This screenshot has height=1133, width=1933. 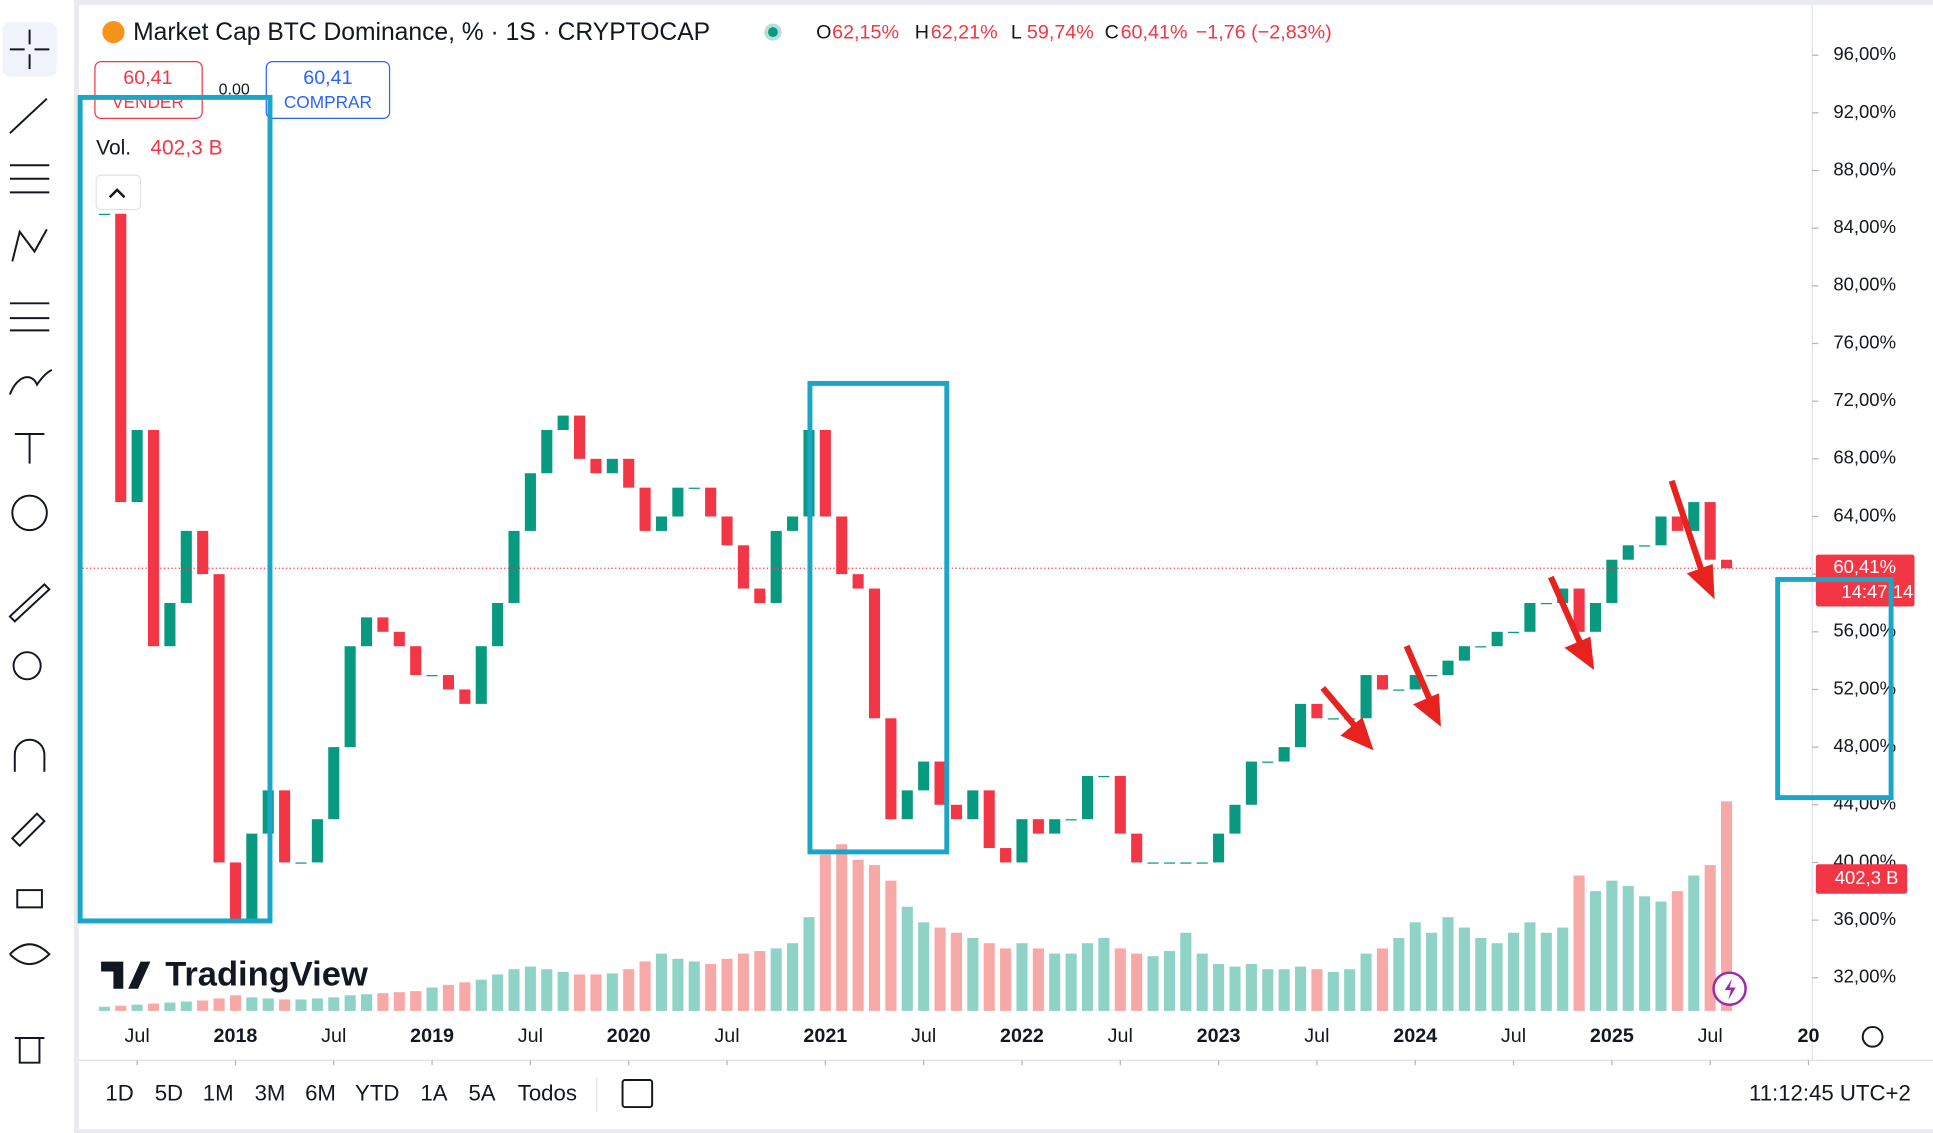 I want to click on x-tick-label: 2023, so click(x=1219, y=1036).